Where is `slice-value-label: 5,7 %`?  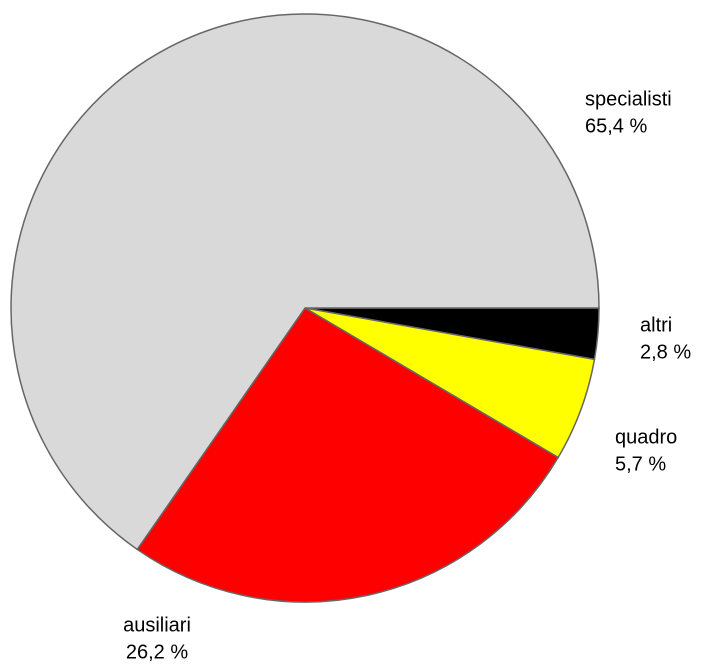
slice-value-label: 5,7 % is located at coordinates (640, 464).